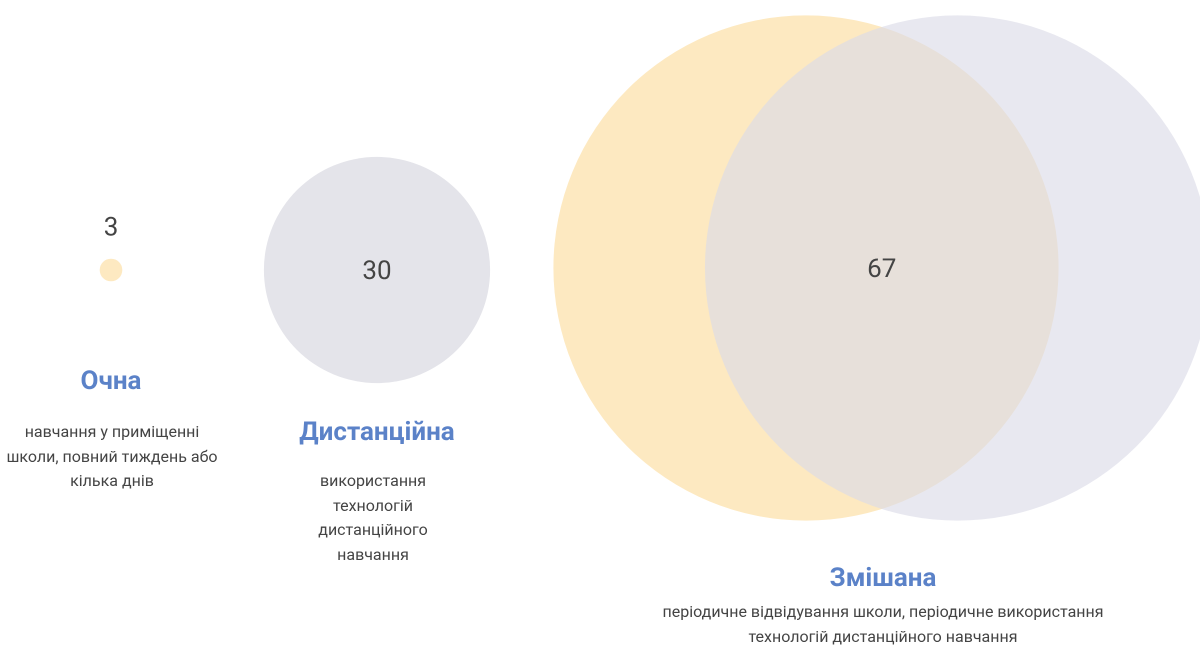  What do you see at coordinates (111, 381) in the screenshot?
I see `category-title: Очна` at bounding box center [111, 381].